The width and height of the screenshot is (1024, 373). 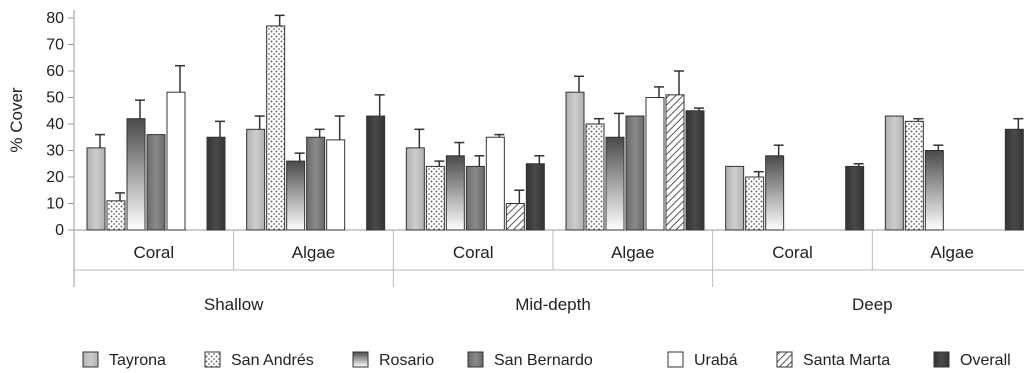 What do you see at coordinates (55, 45) in the screenshot?
I see `y-tick-label: 70` at bounding box center [55, 45].